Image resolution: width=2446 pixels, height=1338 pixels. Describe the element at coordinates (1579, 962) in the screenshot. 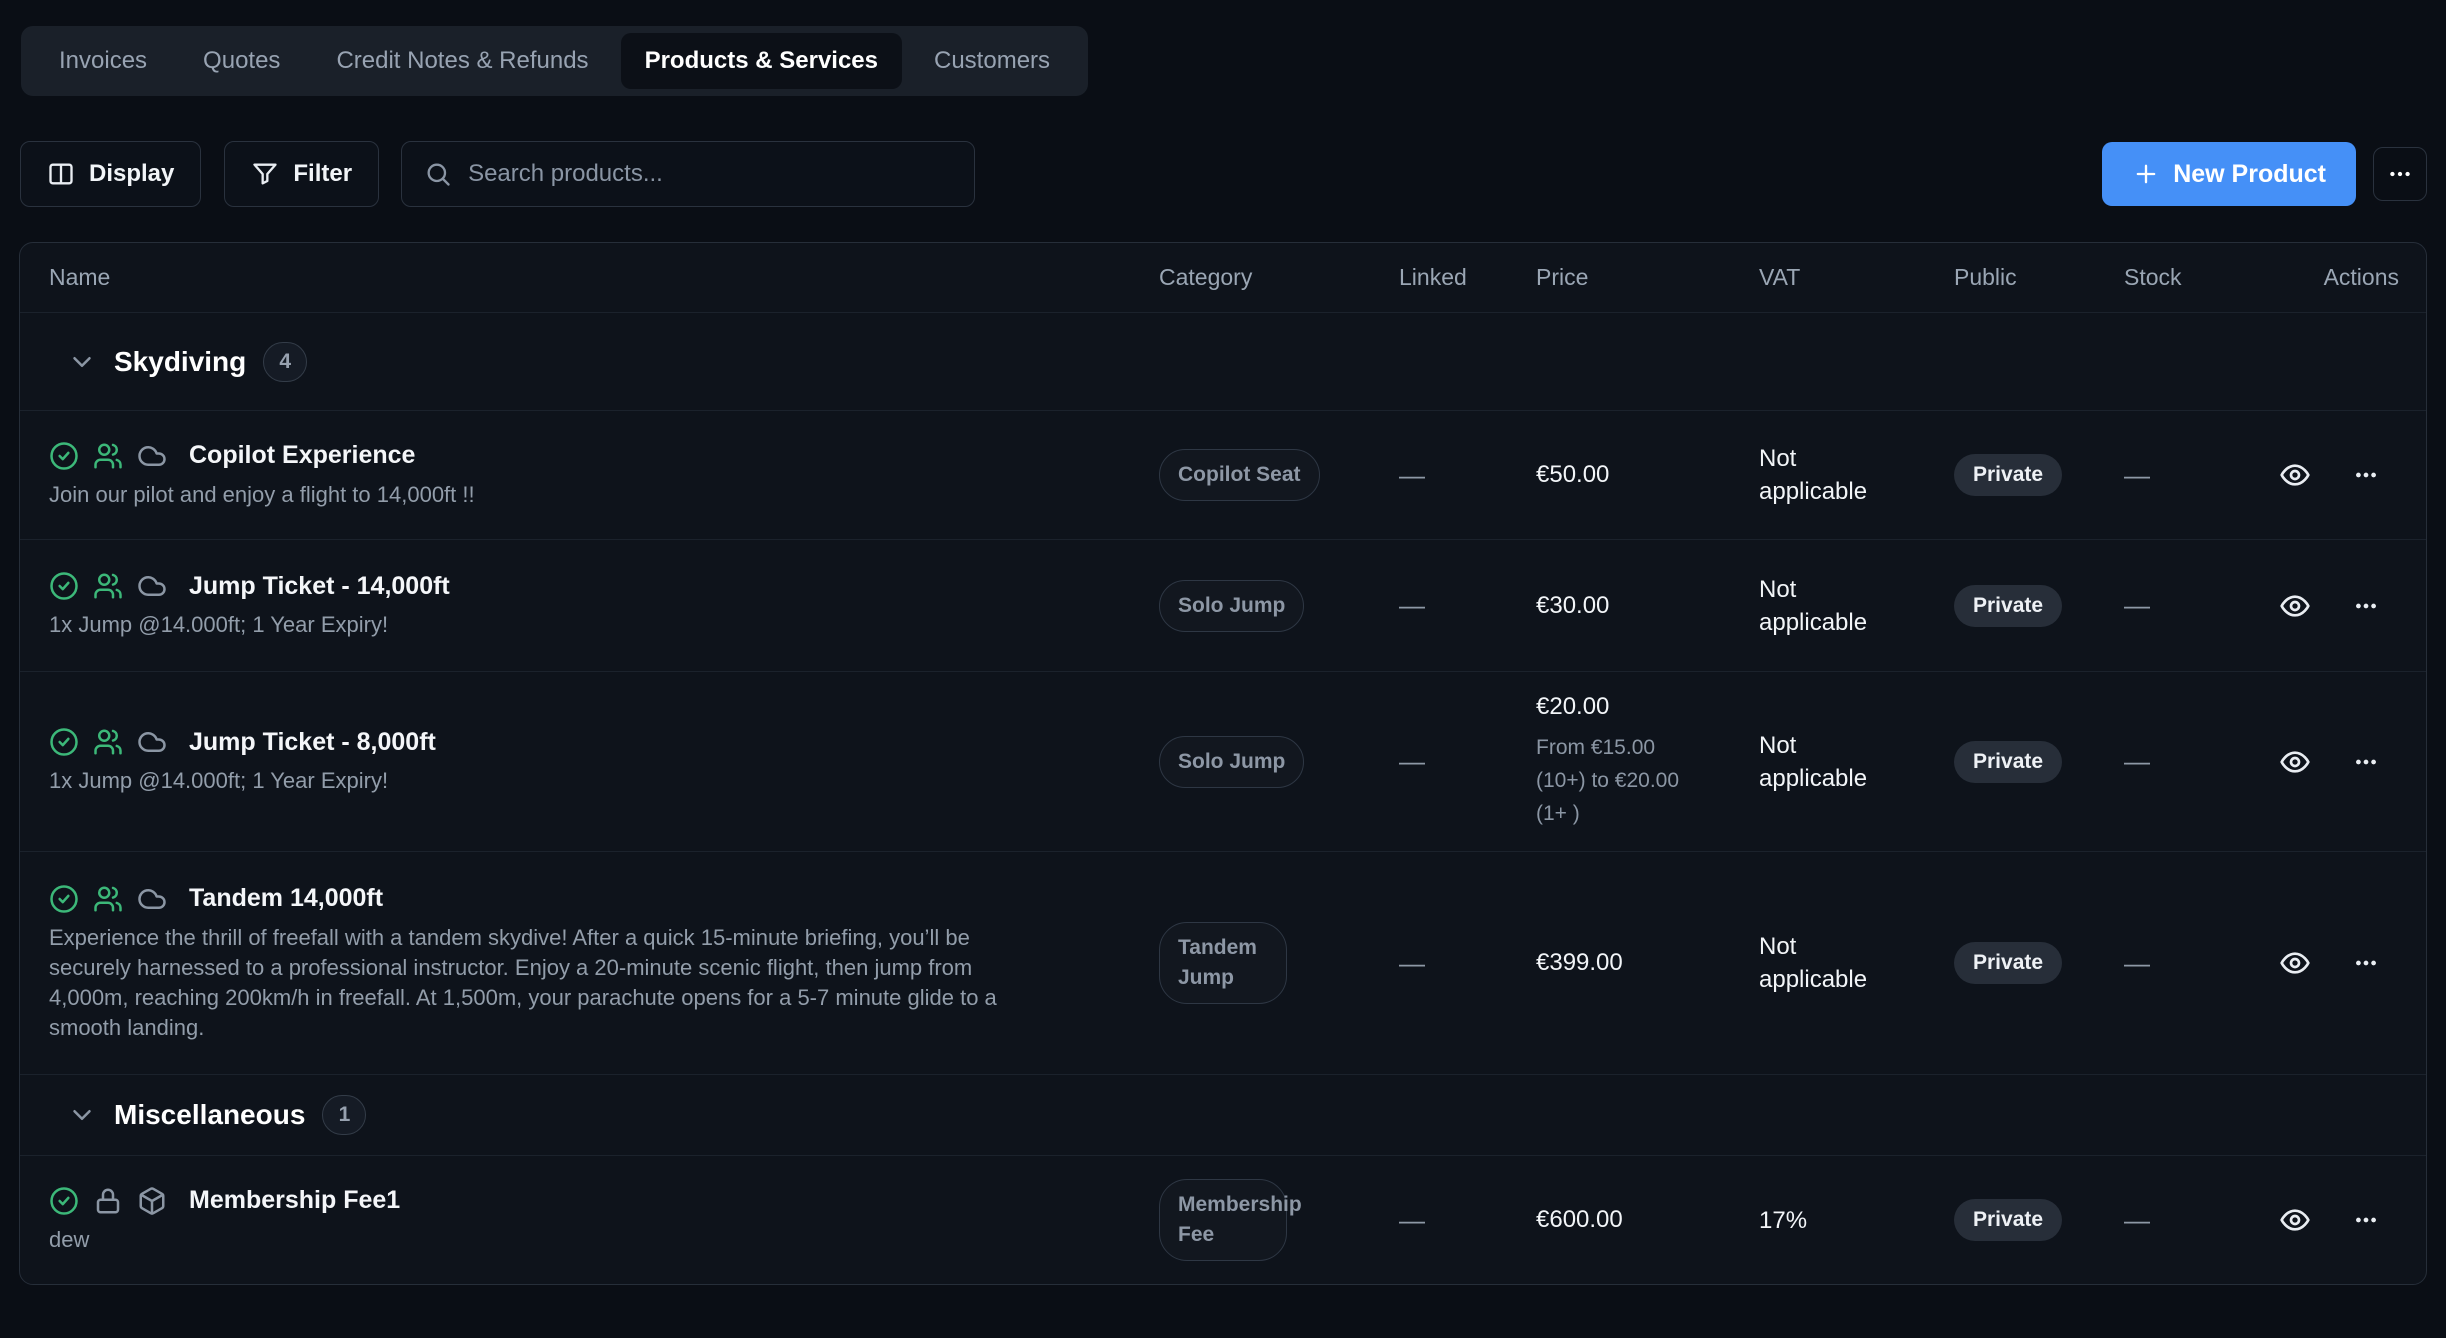

I see `price-value: €399.00` at that location.